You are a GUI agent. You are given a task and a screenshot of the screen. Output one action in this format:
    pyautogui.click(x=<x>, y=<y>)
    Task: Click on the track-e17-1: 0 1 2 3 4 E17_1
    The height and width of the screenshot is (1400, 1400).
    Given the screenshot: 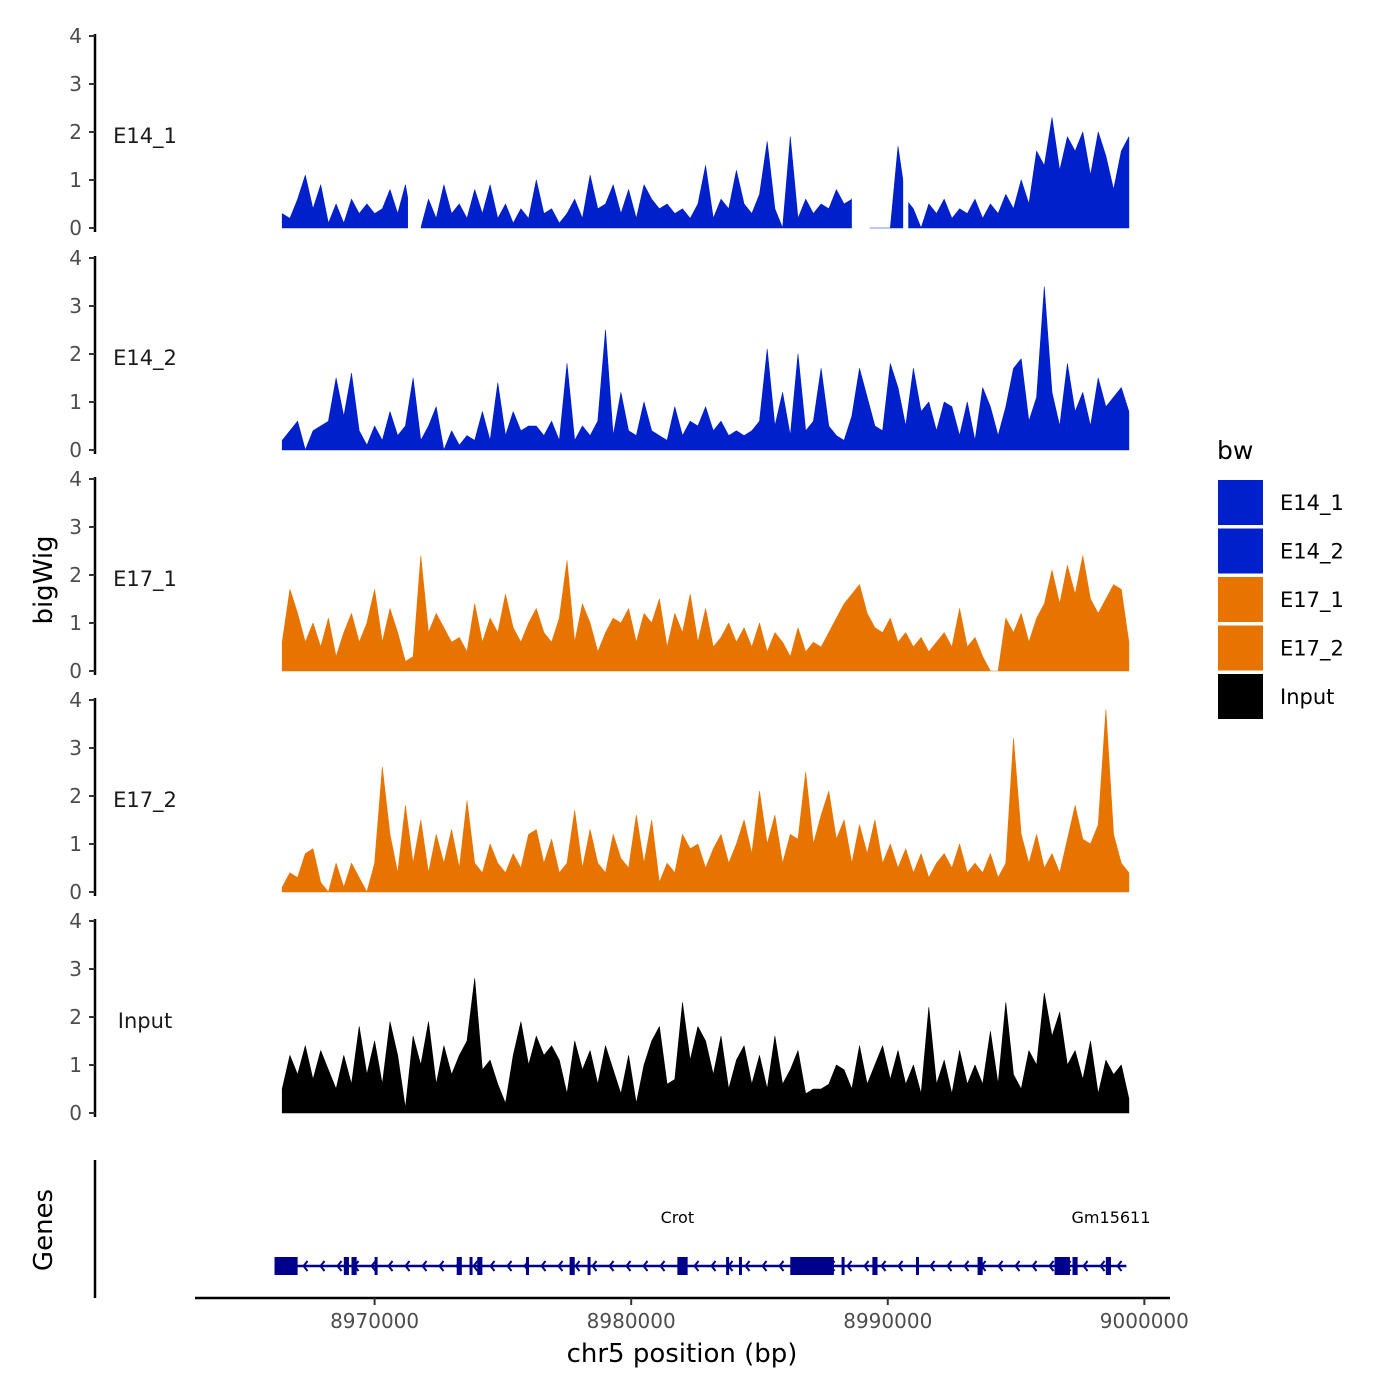 What is the action you would take?
    pyautogui.click(x=599, y=575)
    